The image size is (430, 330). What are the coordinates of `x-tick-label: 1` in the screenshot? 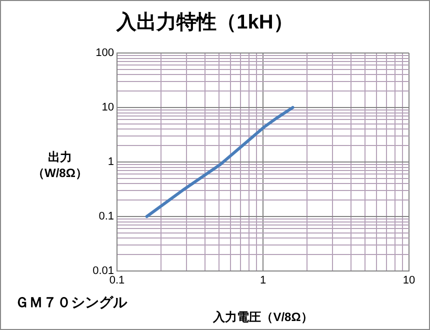 It's located at (263, 280).